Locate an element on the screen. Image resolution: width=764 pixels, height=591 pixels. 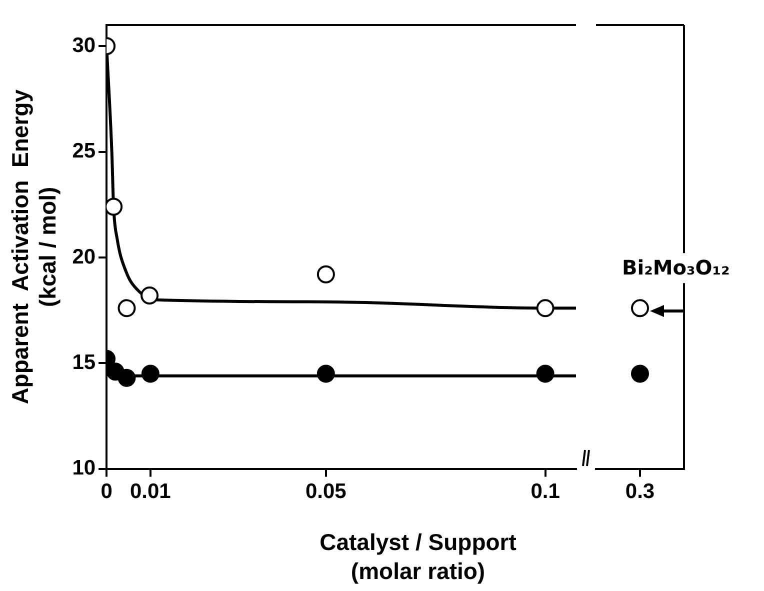
y-tick-label: 10 is located at coordinates (84, 468).